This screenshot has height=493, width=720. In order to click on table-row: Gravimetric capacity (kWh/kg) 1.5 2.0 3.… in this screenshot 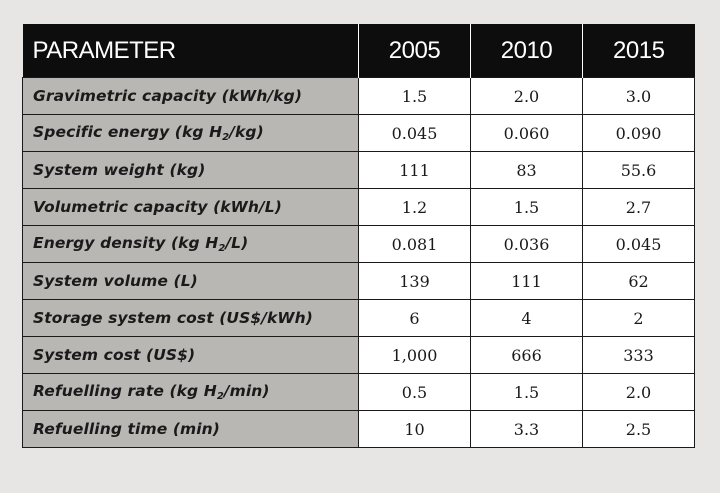, I will do `click(358, 96)`.